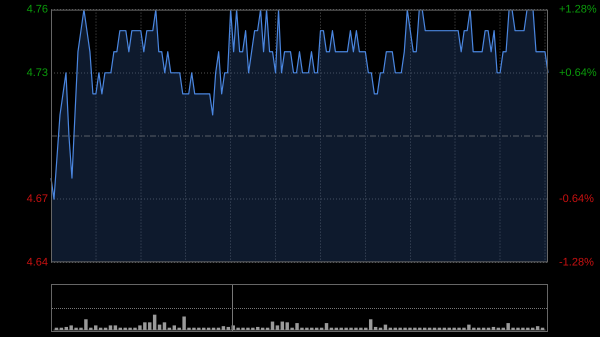 The width and height of the screenshot is (600, 337). I want to click on y-tick-label: 4.73, so click(37, 72).